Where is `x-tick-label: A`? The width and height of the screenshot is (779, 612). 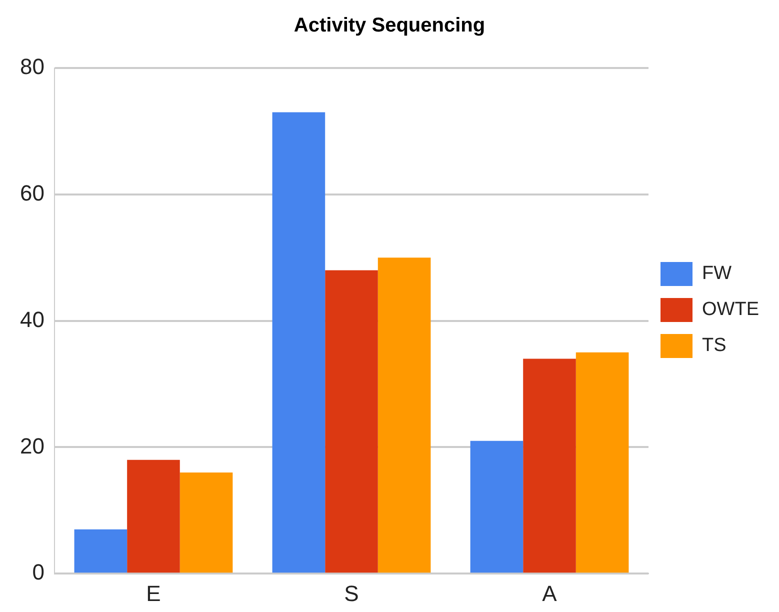 x-tick-label: A is located at coordinates (550, 593).